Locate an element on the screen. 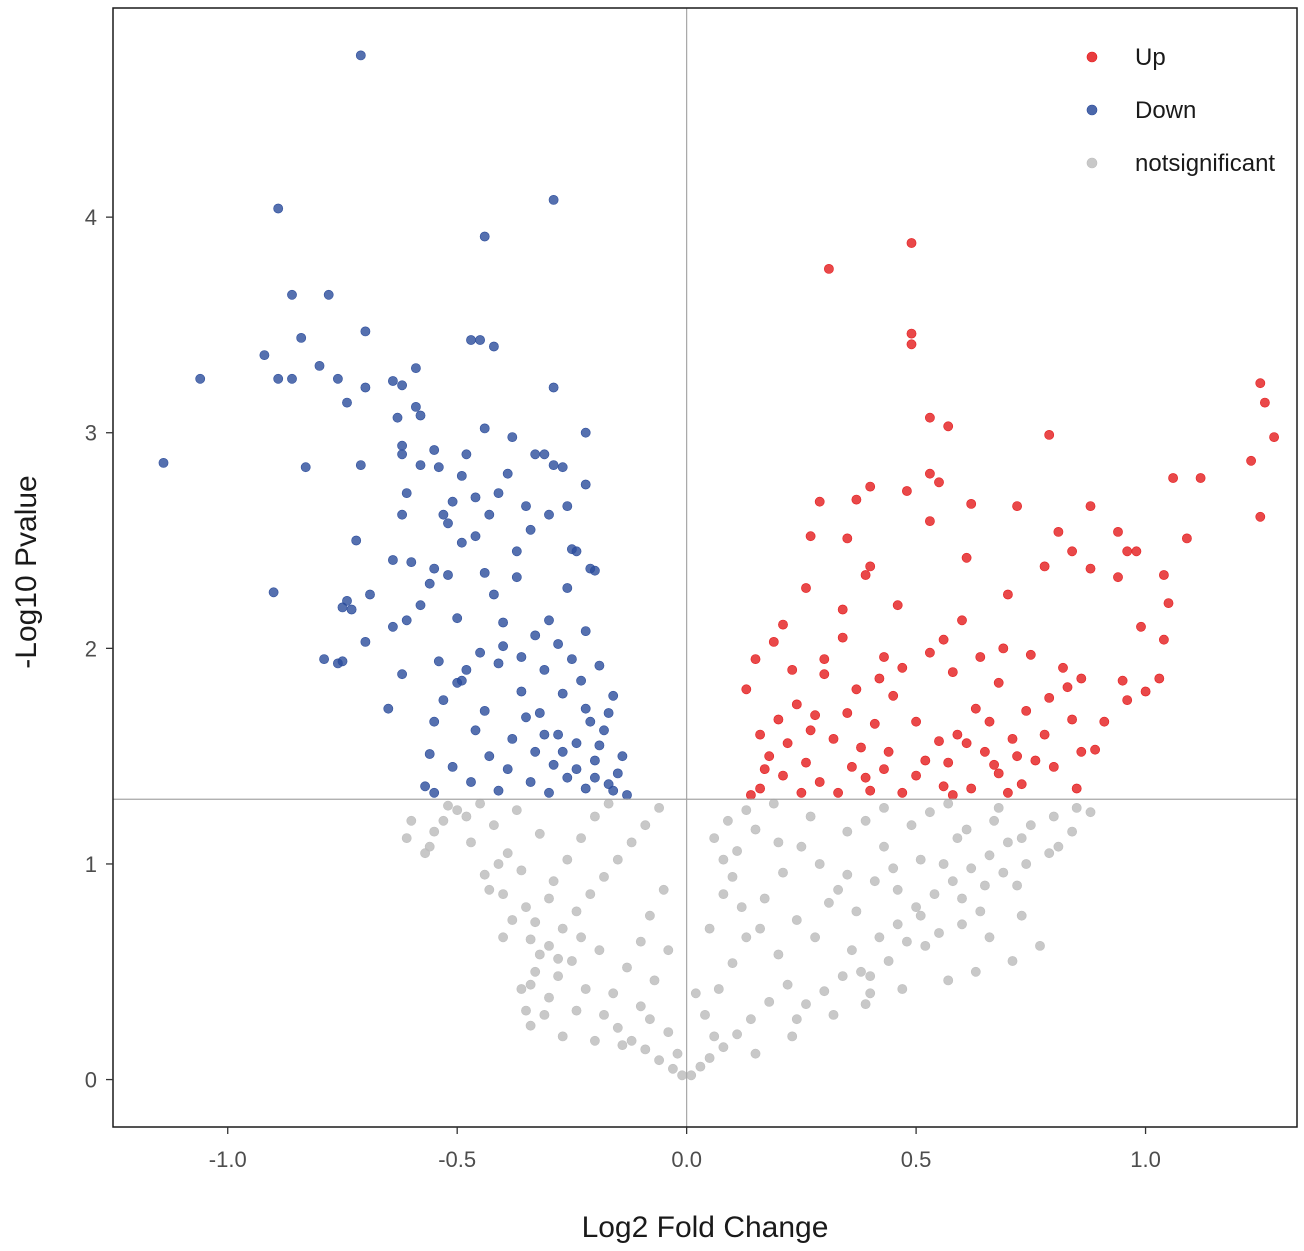 The height and width of the screenshot is (1251, 1304). x-tick-label: 0.5 is located at coordinates (916, 1159).